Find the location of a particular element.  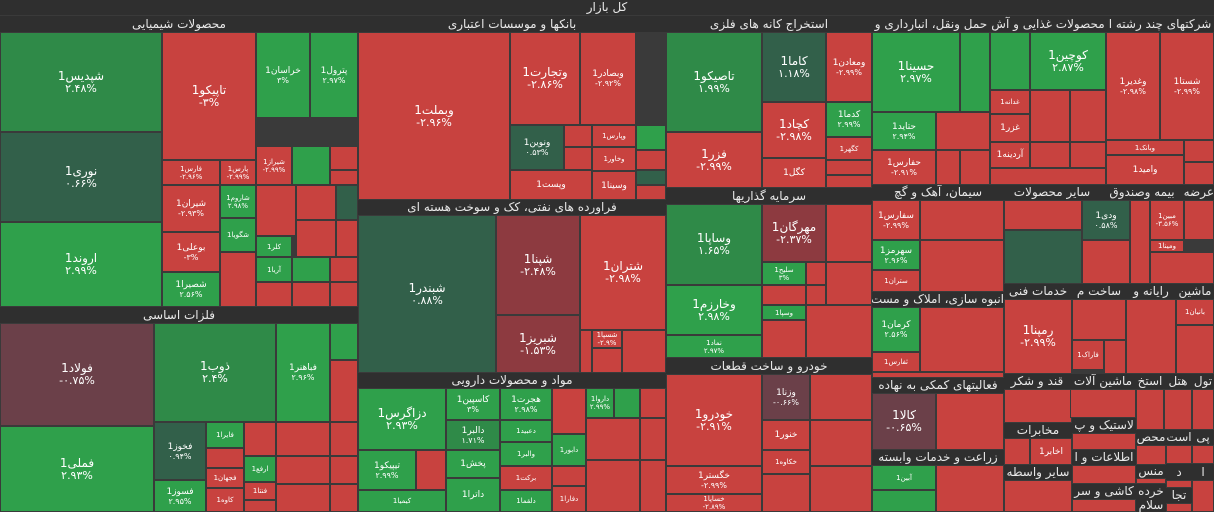

stock-tile: دعبید1 is located at coordinates (526, 431).